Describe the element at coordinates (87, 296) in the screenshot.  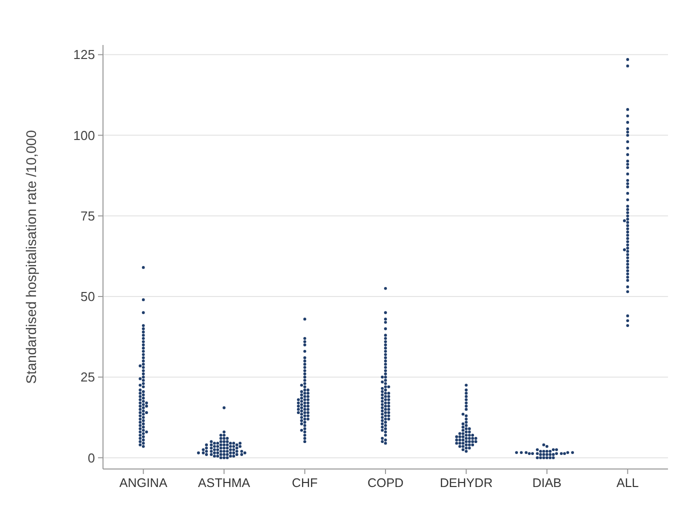
I see `y-tick-label: 50` at that location.